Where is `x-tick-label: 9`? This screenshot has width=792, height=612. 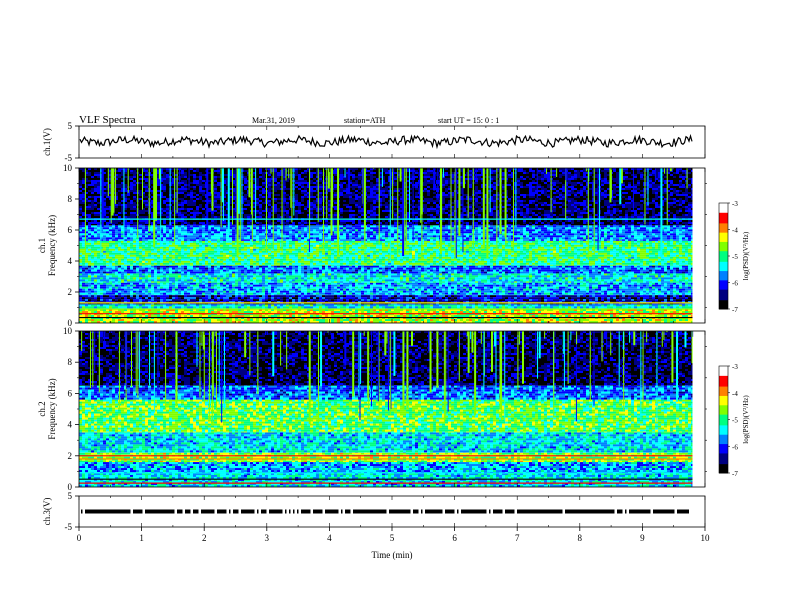 x-tick-label: 9 is located at coordinates (642, 538).